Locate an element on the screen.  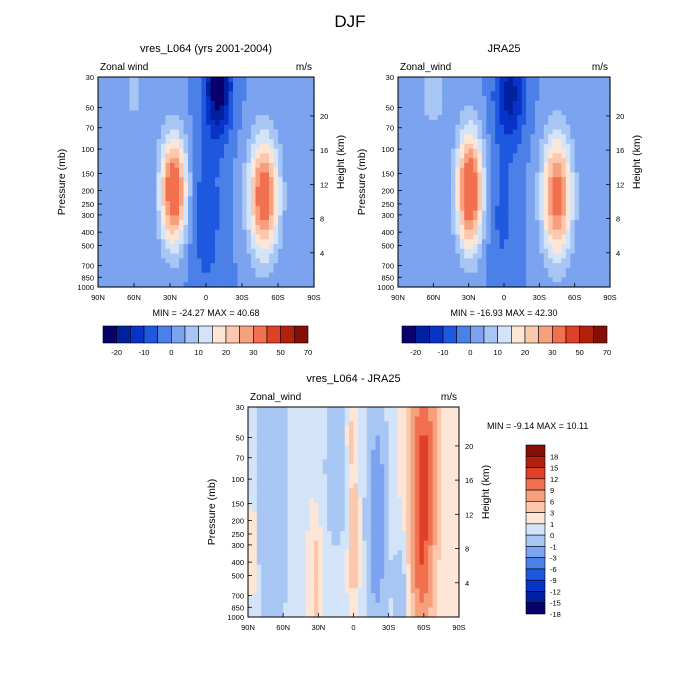
y-tick-label: 250 is located at coordinates (387, 204).